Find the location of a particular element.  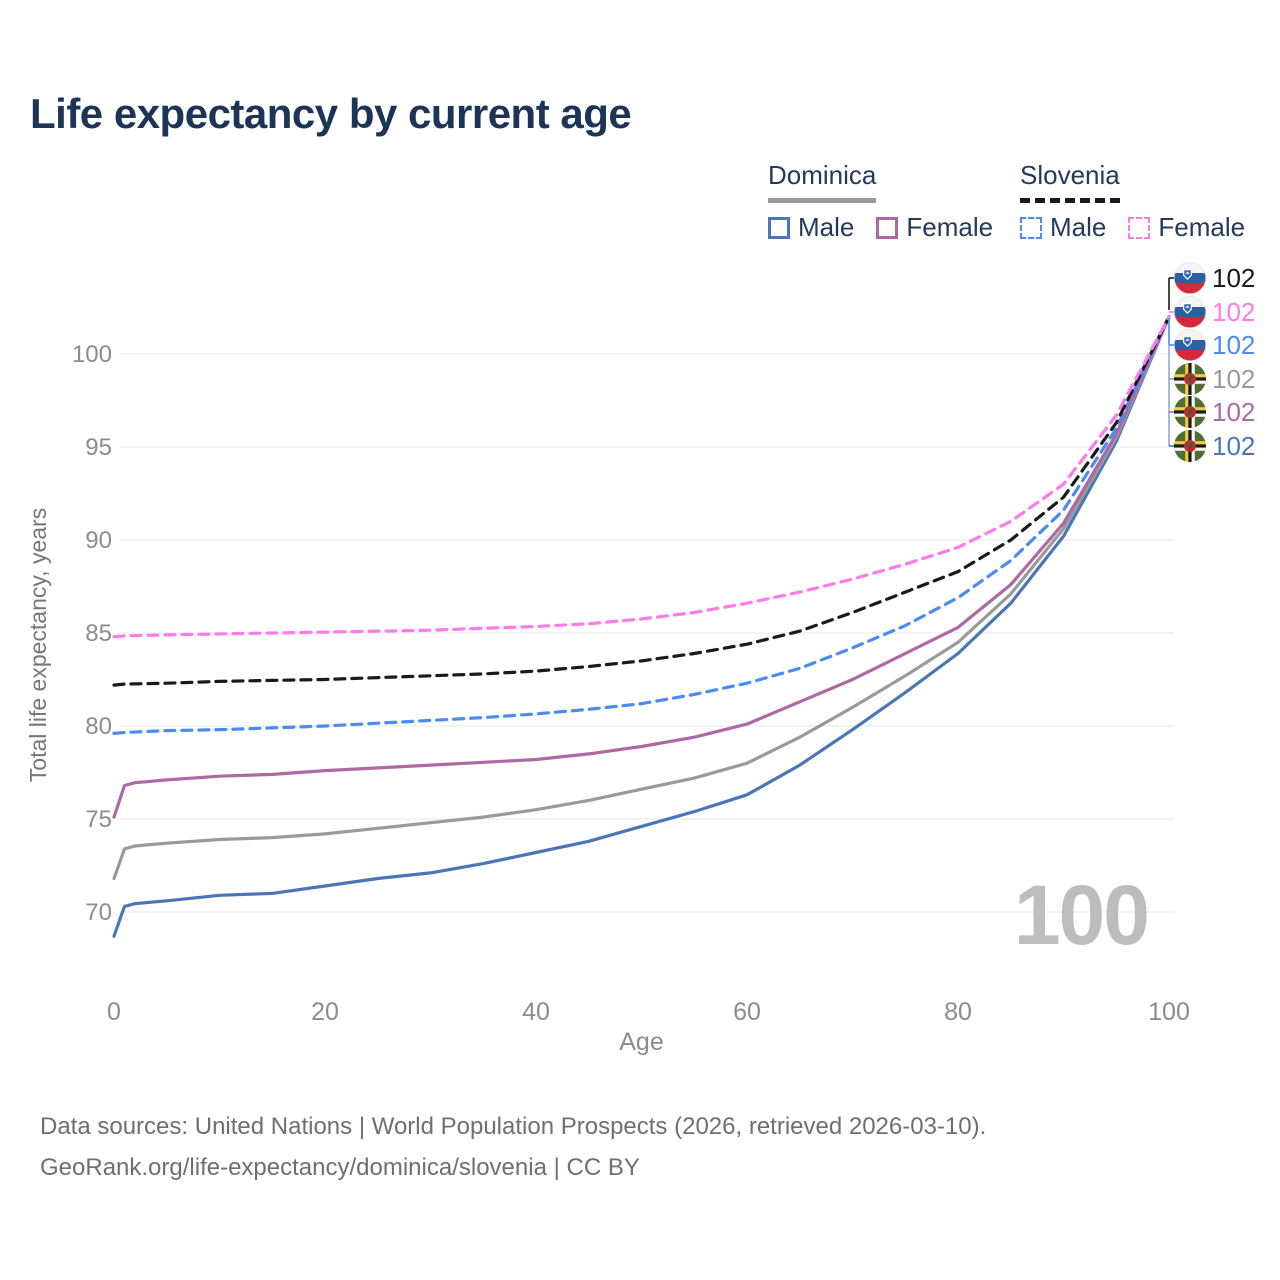

legend-item-slovenia-male: Male is located at coordinates (1063, 227).